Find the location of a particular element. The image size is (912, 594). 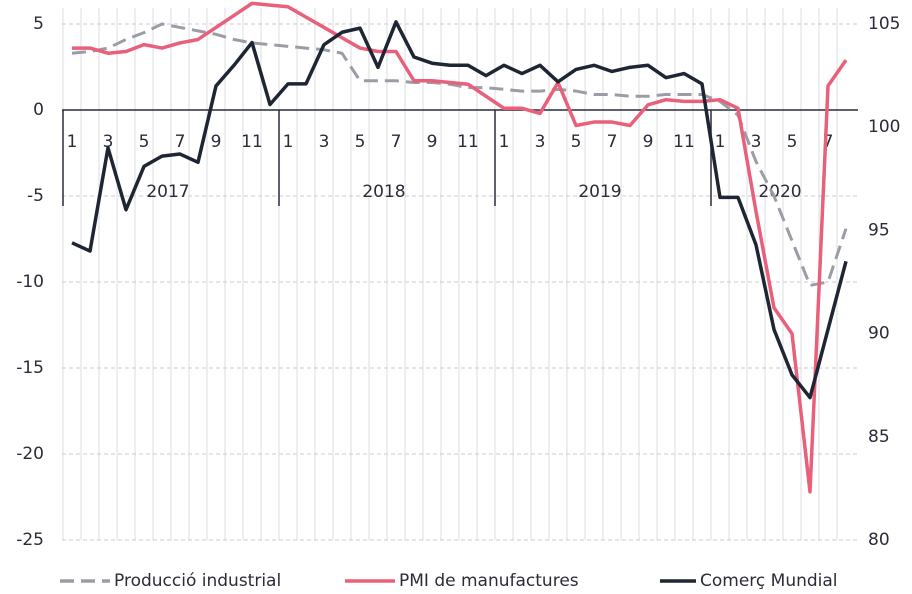

y2-tick-label: 80 is located at coordinates (879, 540).